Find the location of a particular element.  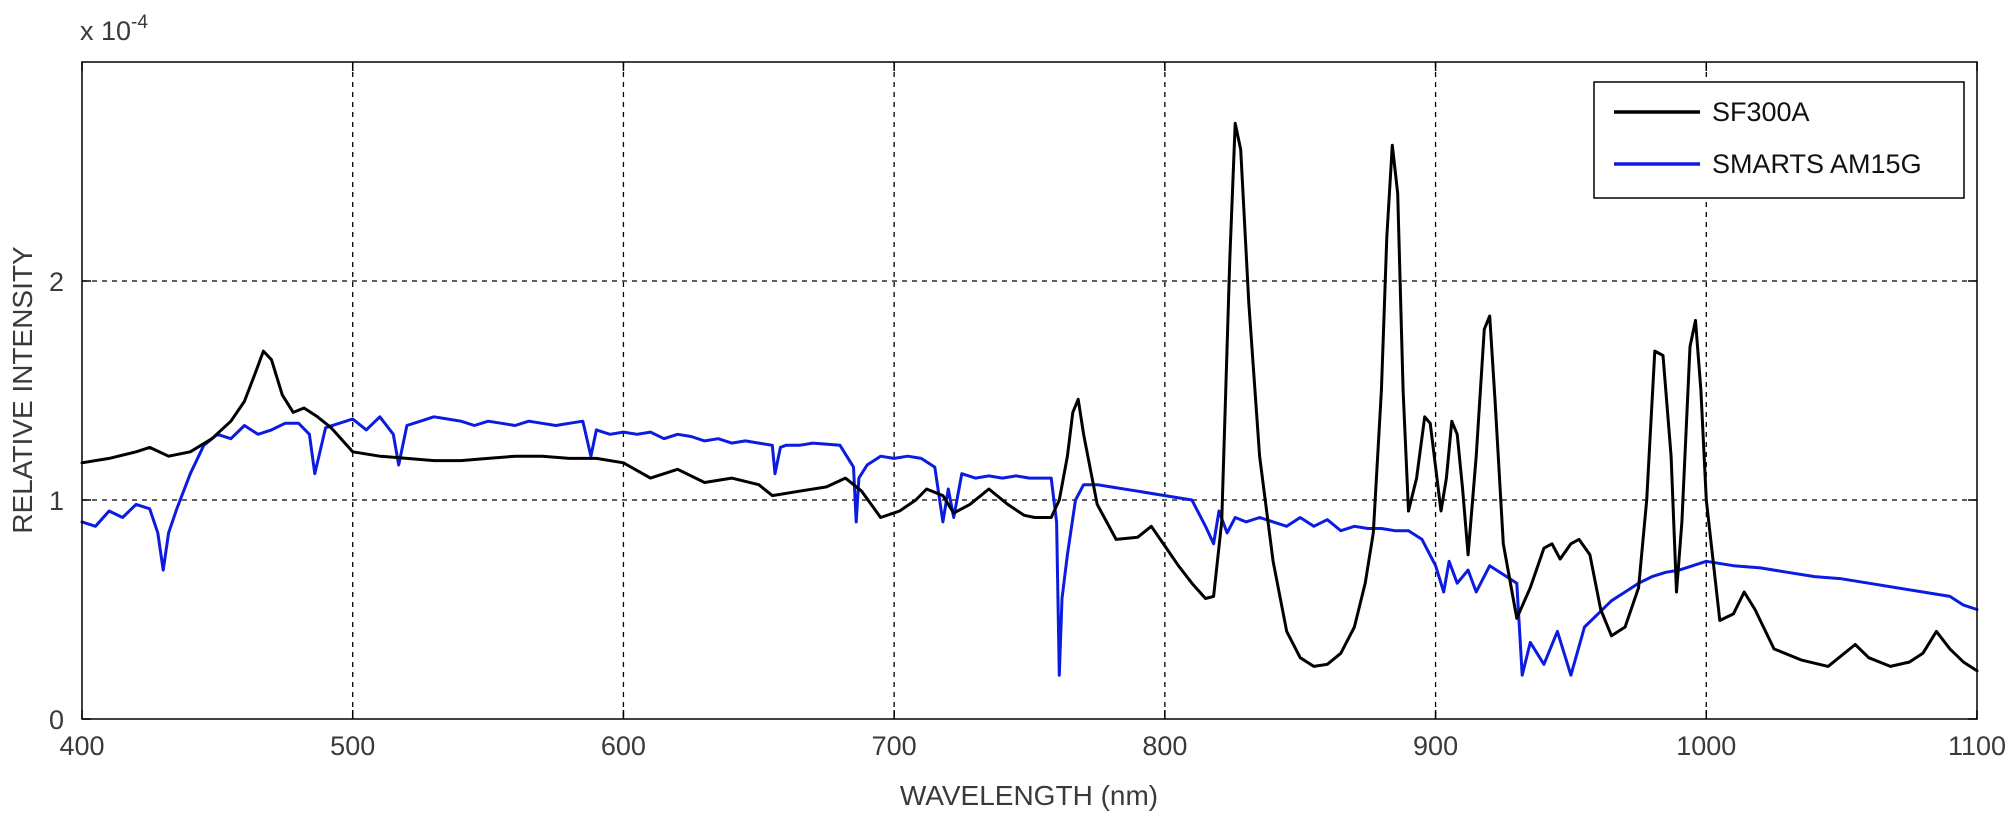

y-multiplier-label: x 10-4 is located at coordinates (114, 29).